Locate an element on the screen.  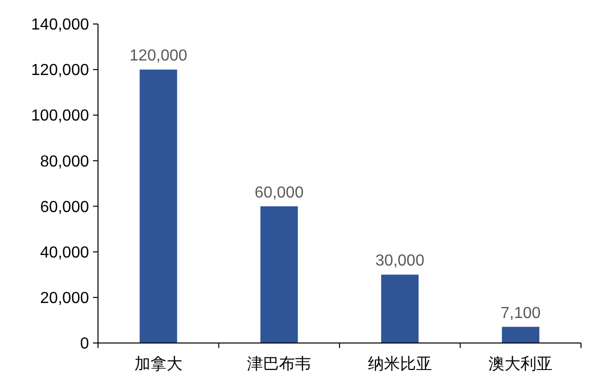
y-tick-label: 20,000 is located at coordinates (65, 299).